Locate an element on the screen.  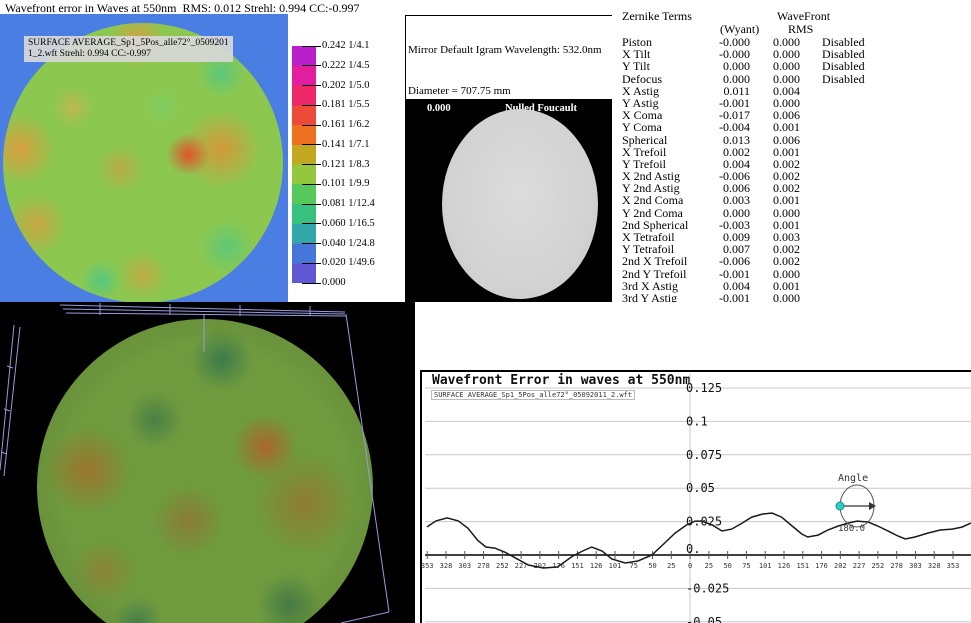
surface-file-label-line2: 1_2.wft Strehl: 0.994 CC:-0.997 is located at coordinates (89, 54).